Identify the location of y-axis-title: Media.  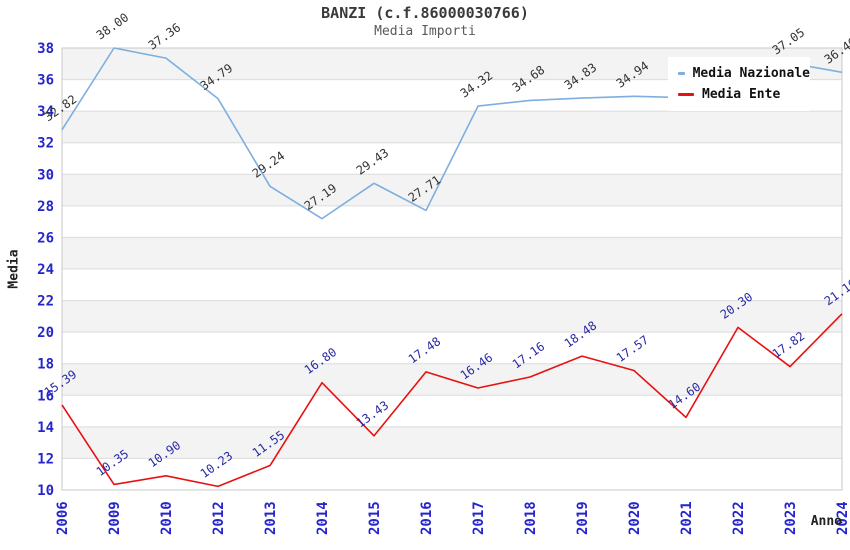
(14, 269).